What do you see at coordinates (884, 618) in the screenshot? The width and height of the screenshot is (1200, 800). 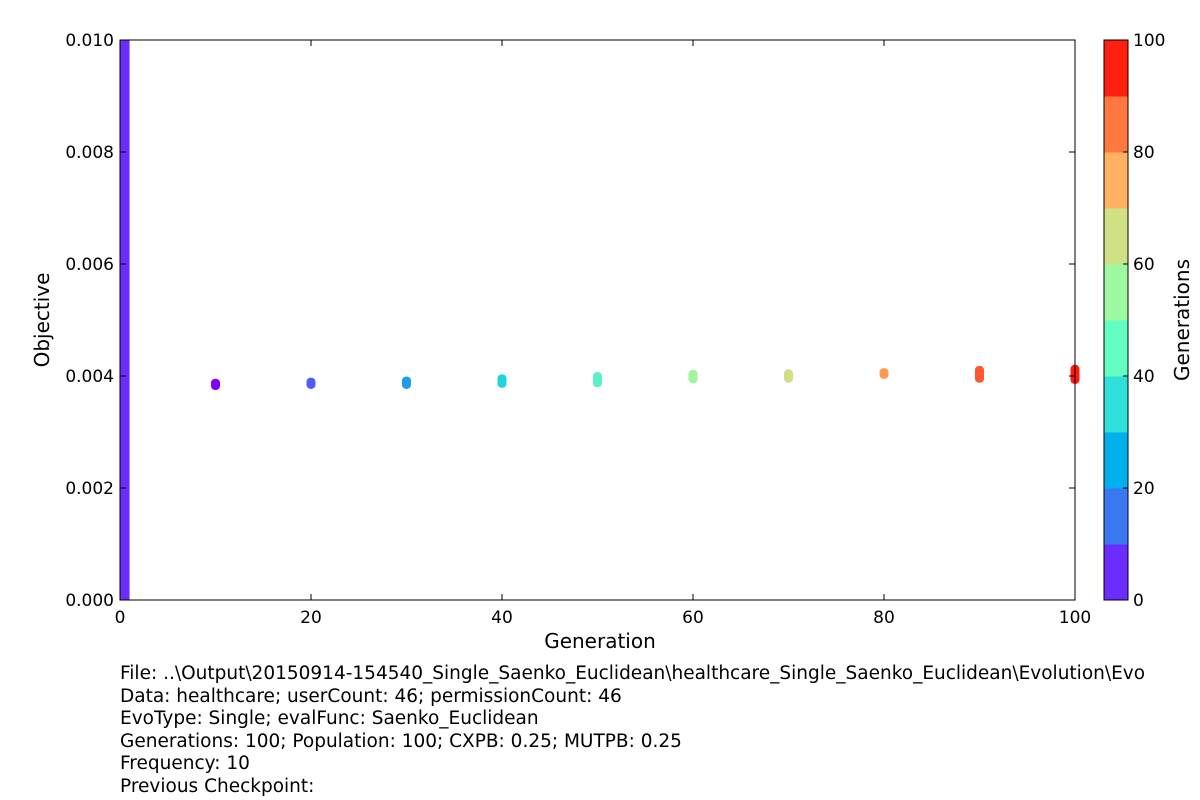 I see `x-tick-label: 80` at bounding box center [884, 618].